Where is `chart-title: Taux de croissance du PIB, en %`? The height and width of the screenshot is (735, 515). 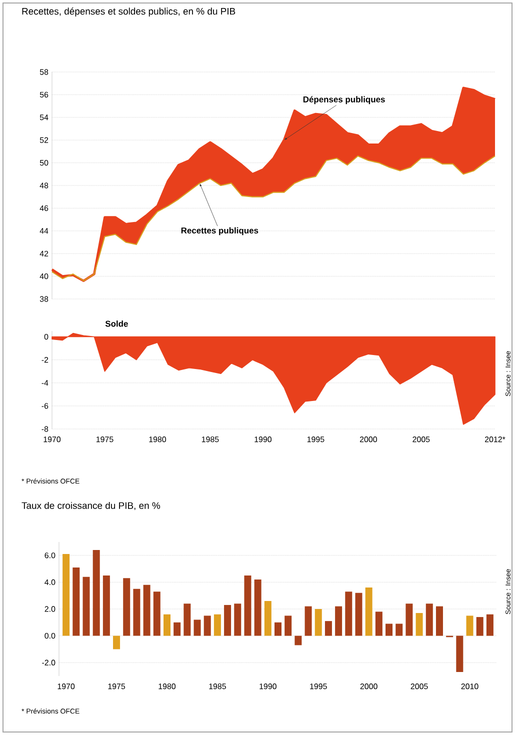 chart-title: Taux de croissance du PIB, en % is located at coordinates (91, 506).